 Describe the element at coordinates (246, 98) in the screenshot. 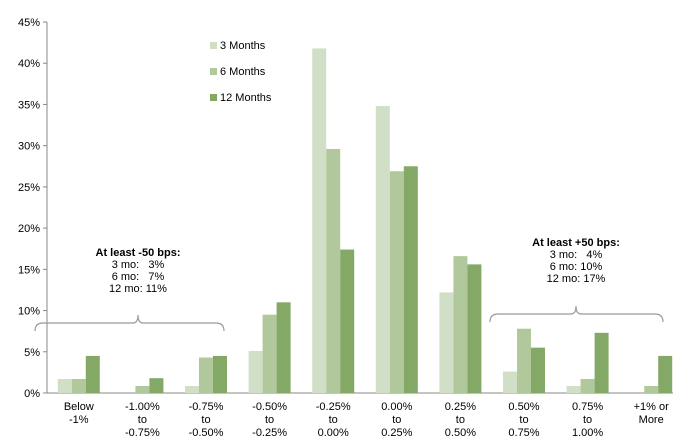

I see `legend-label: 12 Months` at that location.